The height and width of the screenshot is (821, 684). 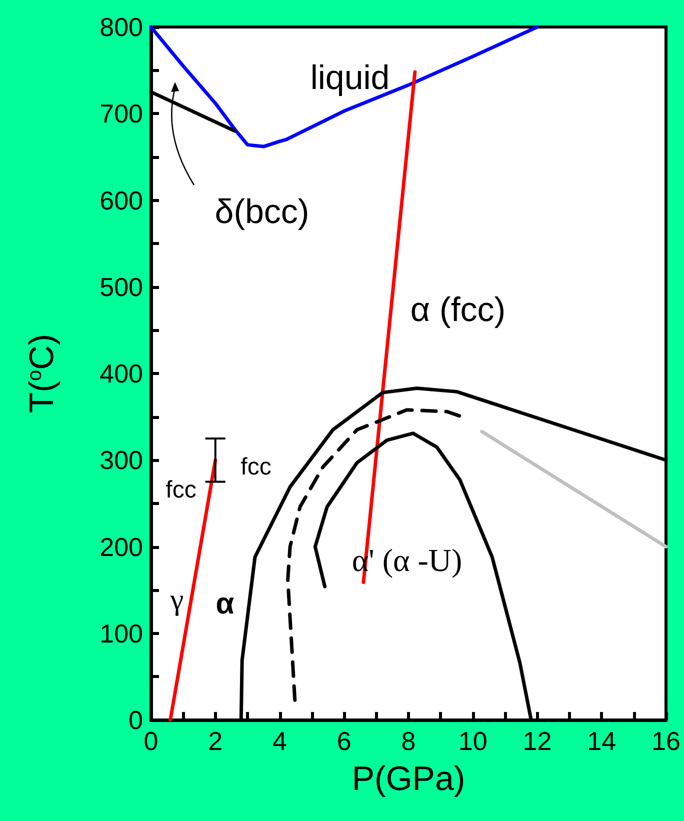 What do you see at coordinates (121, 200) in the screenshot?
I see `y-tick-label: 600` at bounding box center [121, 200].